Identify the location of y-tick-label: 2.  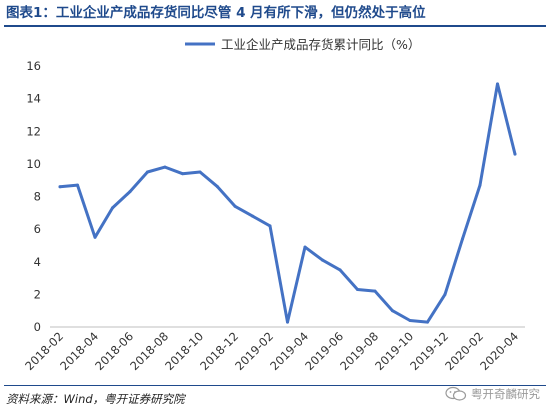
(37, 294).